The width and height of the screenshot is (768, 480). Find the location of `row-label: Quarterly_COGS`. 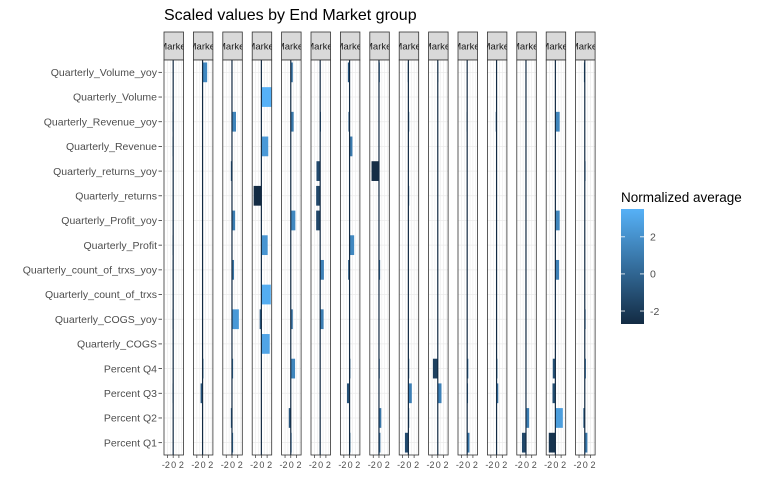

row-label: Quarterly_COGS is located at coordinates (117, 345).